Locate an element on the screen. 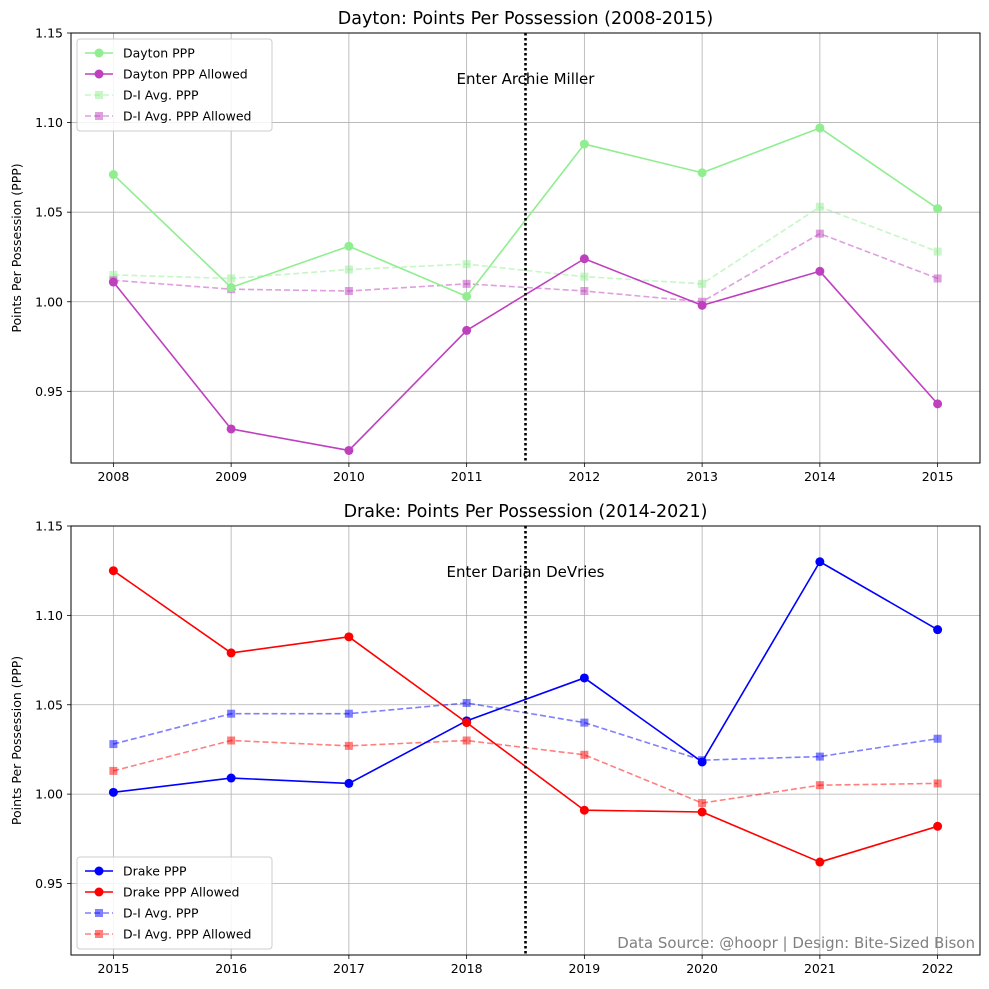 This screenshot has width=989, height=989. dayton-y-tick-label: 1.00 is located at coordinates (49, 301).